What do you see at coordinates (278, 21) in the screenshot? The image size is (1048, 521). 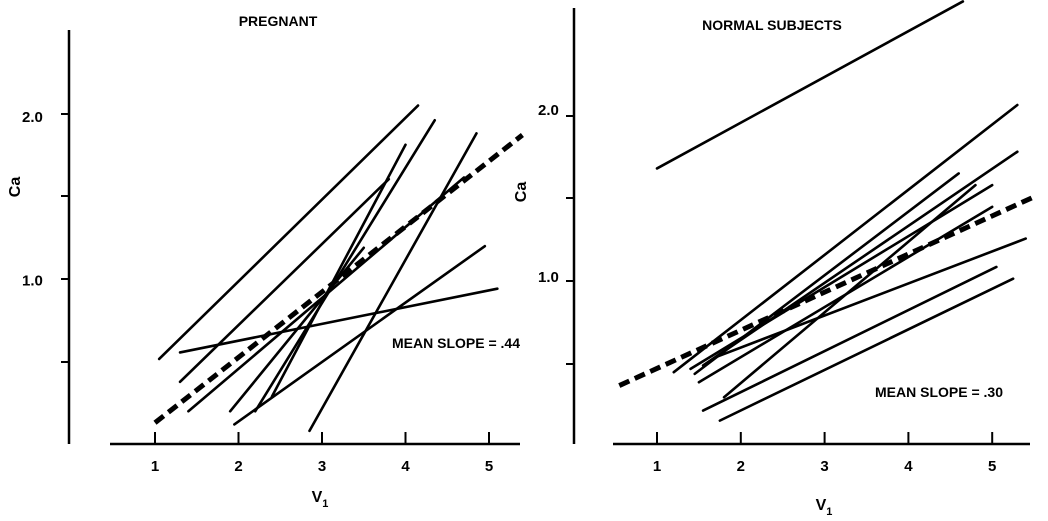 I see `chart-title: PREGNANT` at bounding box center [278, 21].